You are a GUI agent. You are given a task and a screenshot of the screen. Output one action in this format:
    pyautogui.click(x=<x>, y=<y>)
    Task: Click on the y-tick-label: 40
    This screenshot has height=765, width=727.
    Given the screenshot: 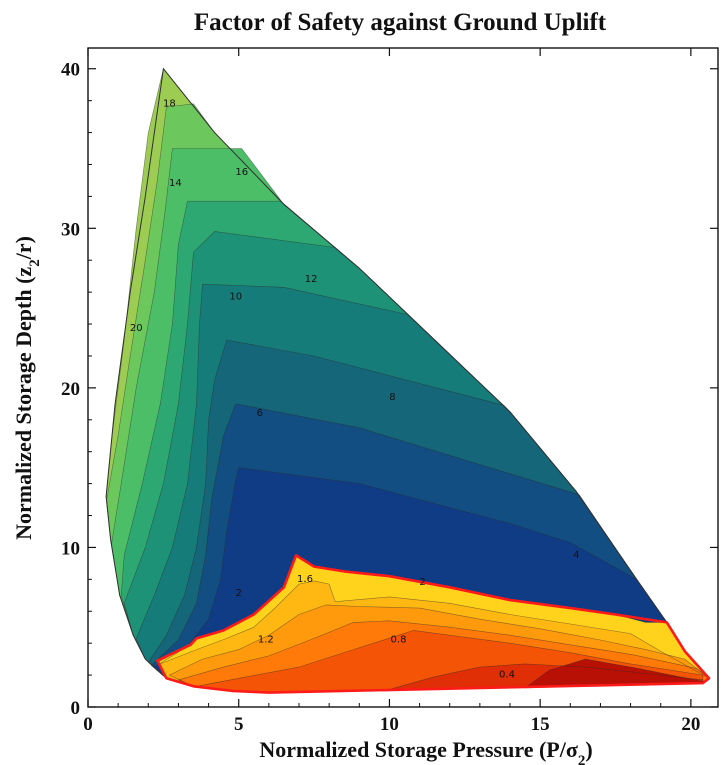 What is the action you would take?
    pyautogui.click(x=70, y=70)
    